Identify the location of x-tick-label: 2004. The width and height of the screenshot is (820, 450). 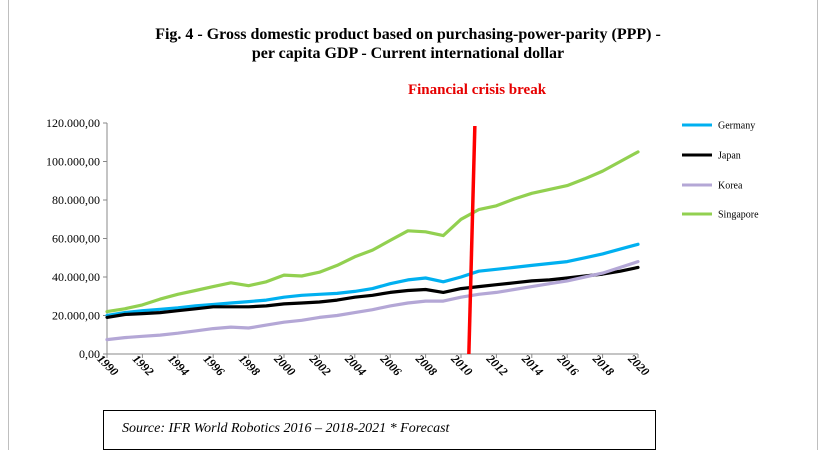
(355, 365).